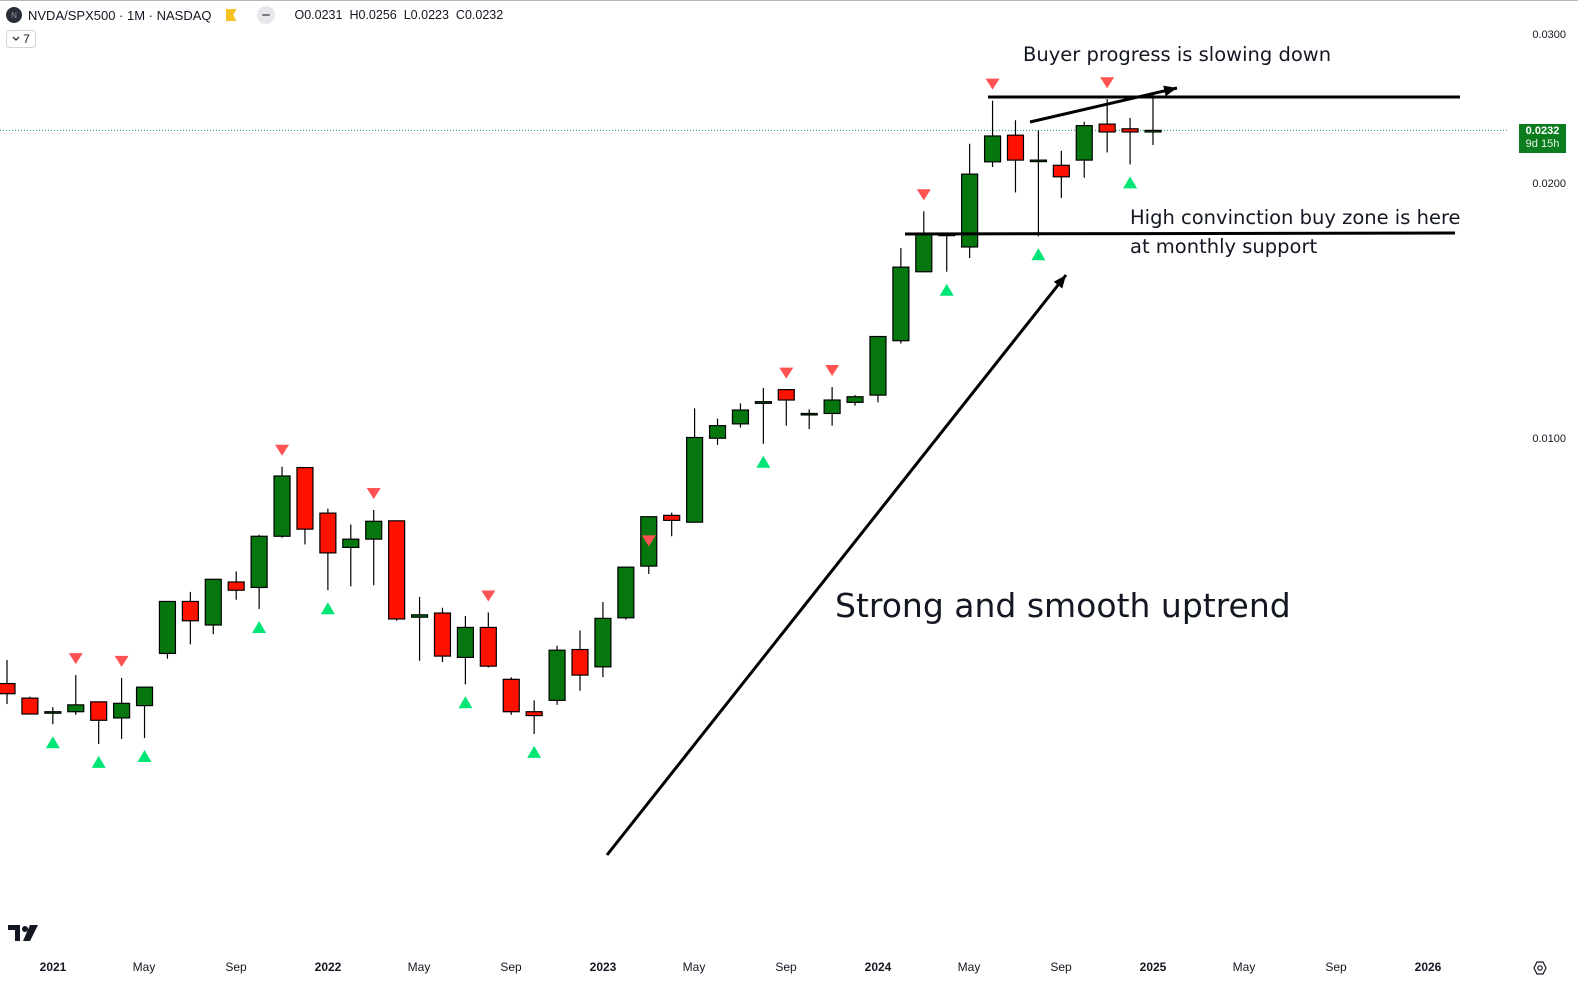 Image resolution: width=1578 pixels, height=985 pixels. Describe the element at coordinates (373, 15) in the screenshot. I see `ohlc-h: H0.0256` at that location.